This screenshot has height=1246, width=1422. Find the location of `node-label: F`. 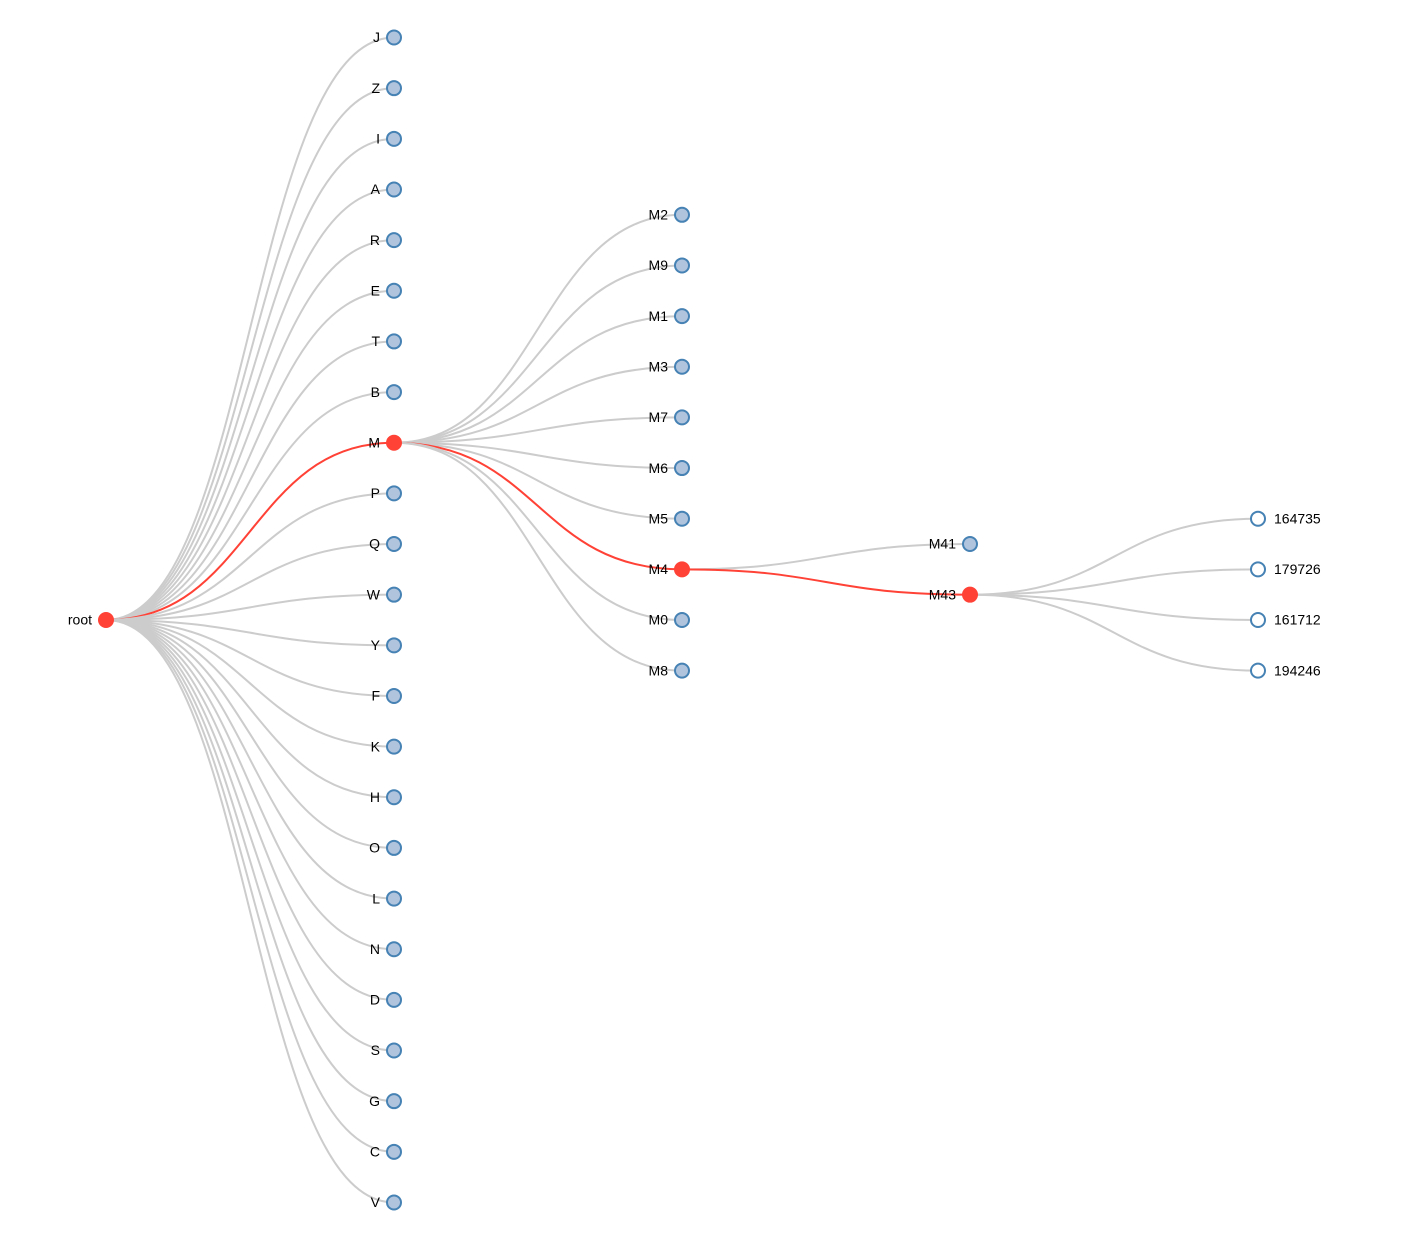

node-label: F is located at coordinates (375, 696).